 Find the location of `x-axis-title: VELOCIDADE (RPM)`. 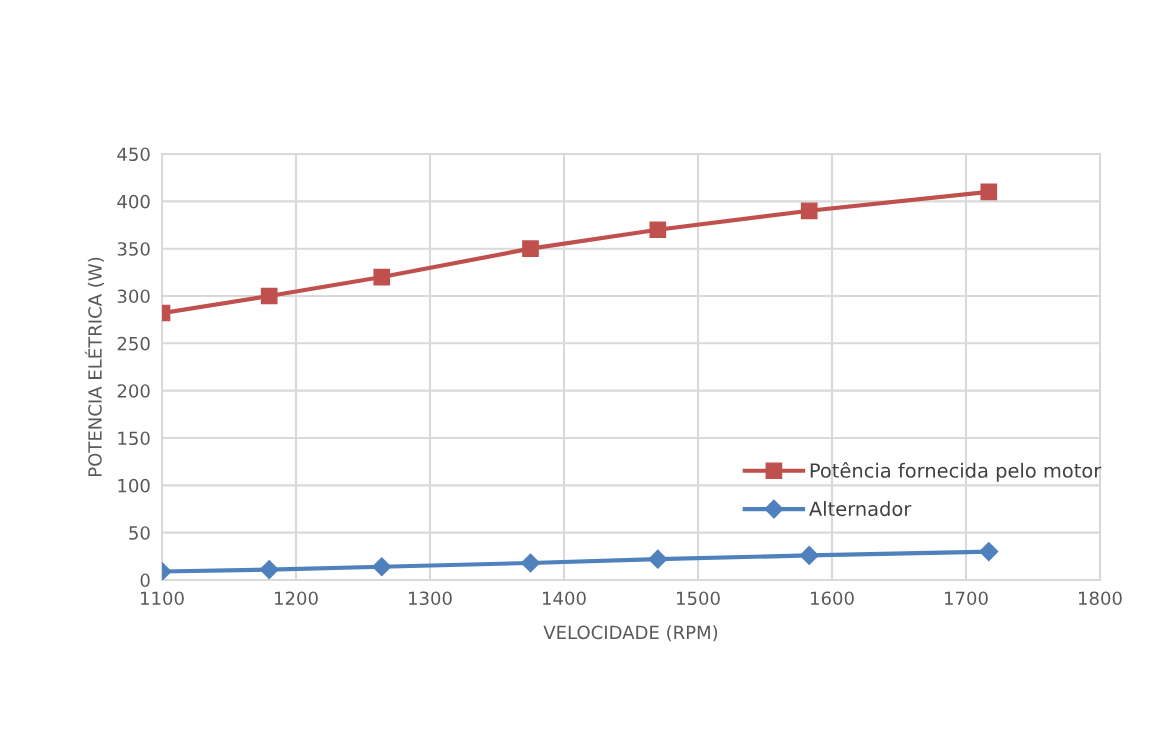

x-axis-title: VELOCIDADE (RPM) is located at coordinates (630, 633).